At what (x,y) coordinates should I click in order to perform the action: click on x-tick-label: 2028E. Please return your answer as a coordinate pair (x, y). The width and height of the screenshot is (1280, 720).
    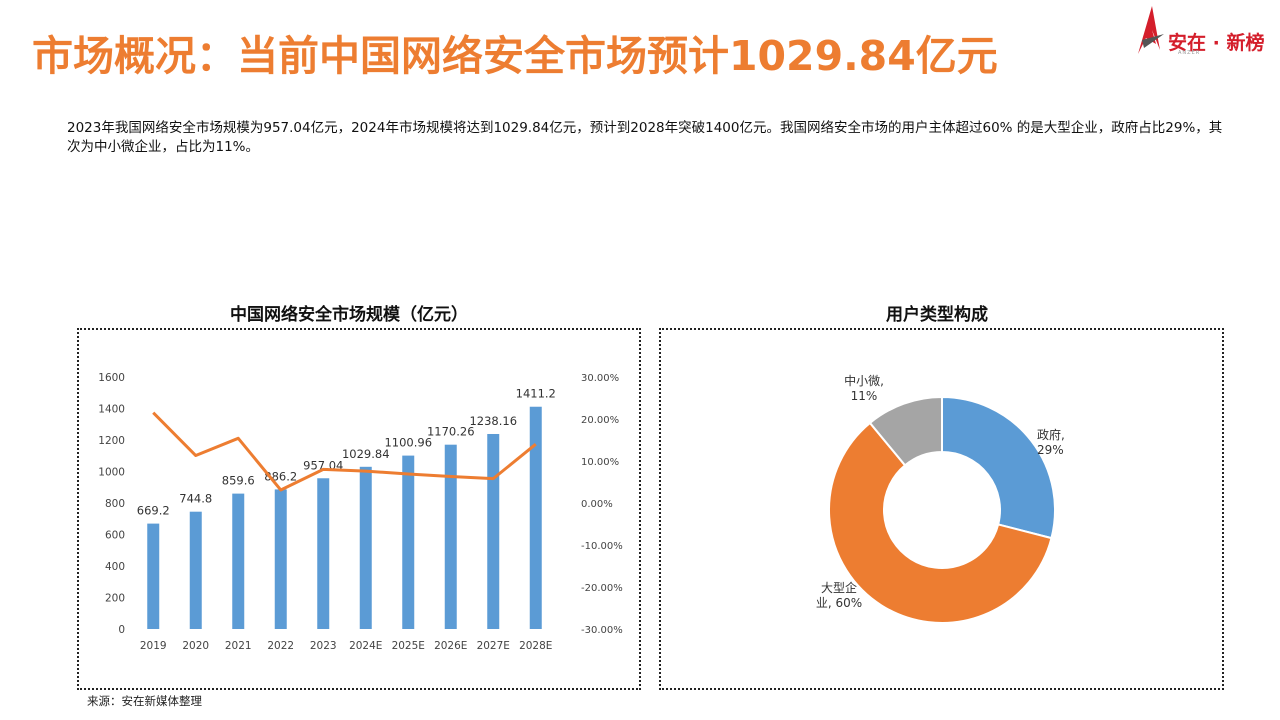
    Looking at the image, I should click on (535, 646).